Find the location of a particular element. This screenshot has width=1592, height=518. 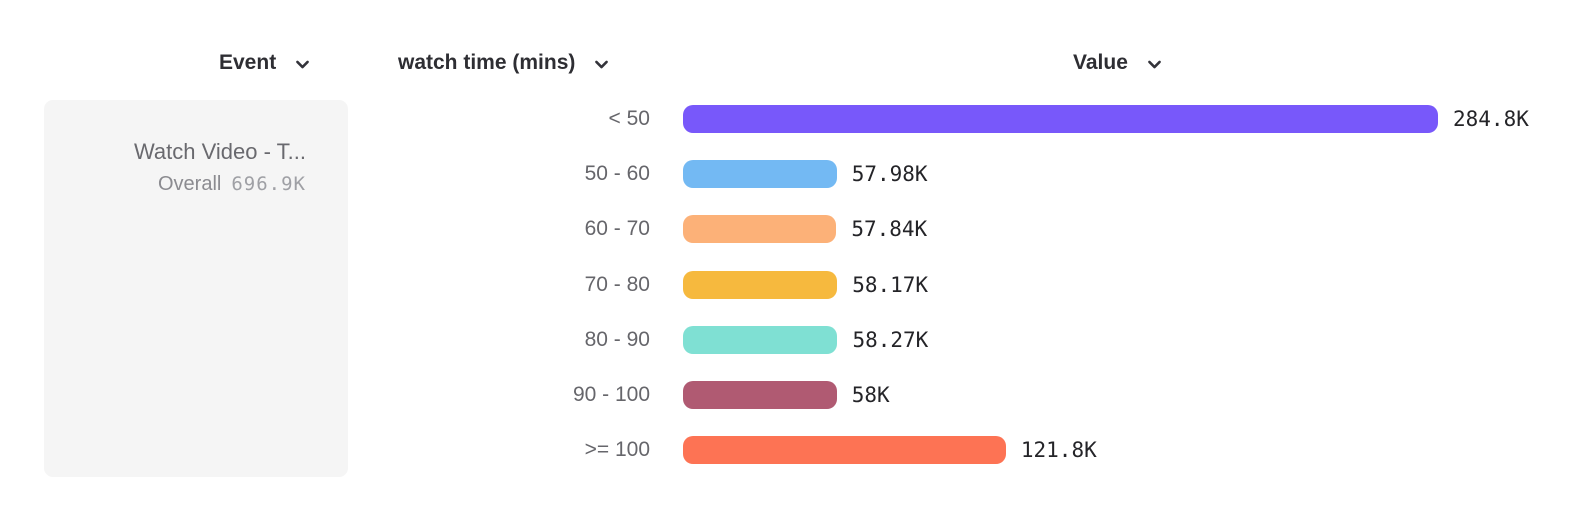

value-label: 58.27K is located at coordinates (890, 339).